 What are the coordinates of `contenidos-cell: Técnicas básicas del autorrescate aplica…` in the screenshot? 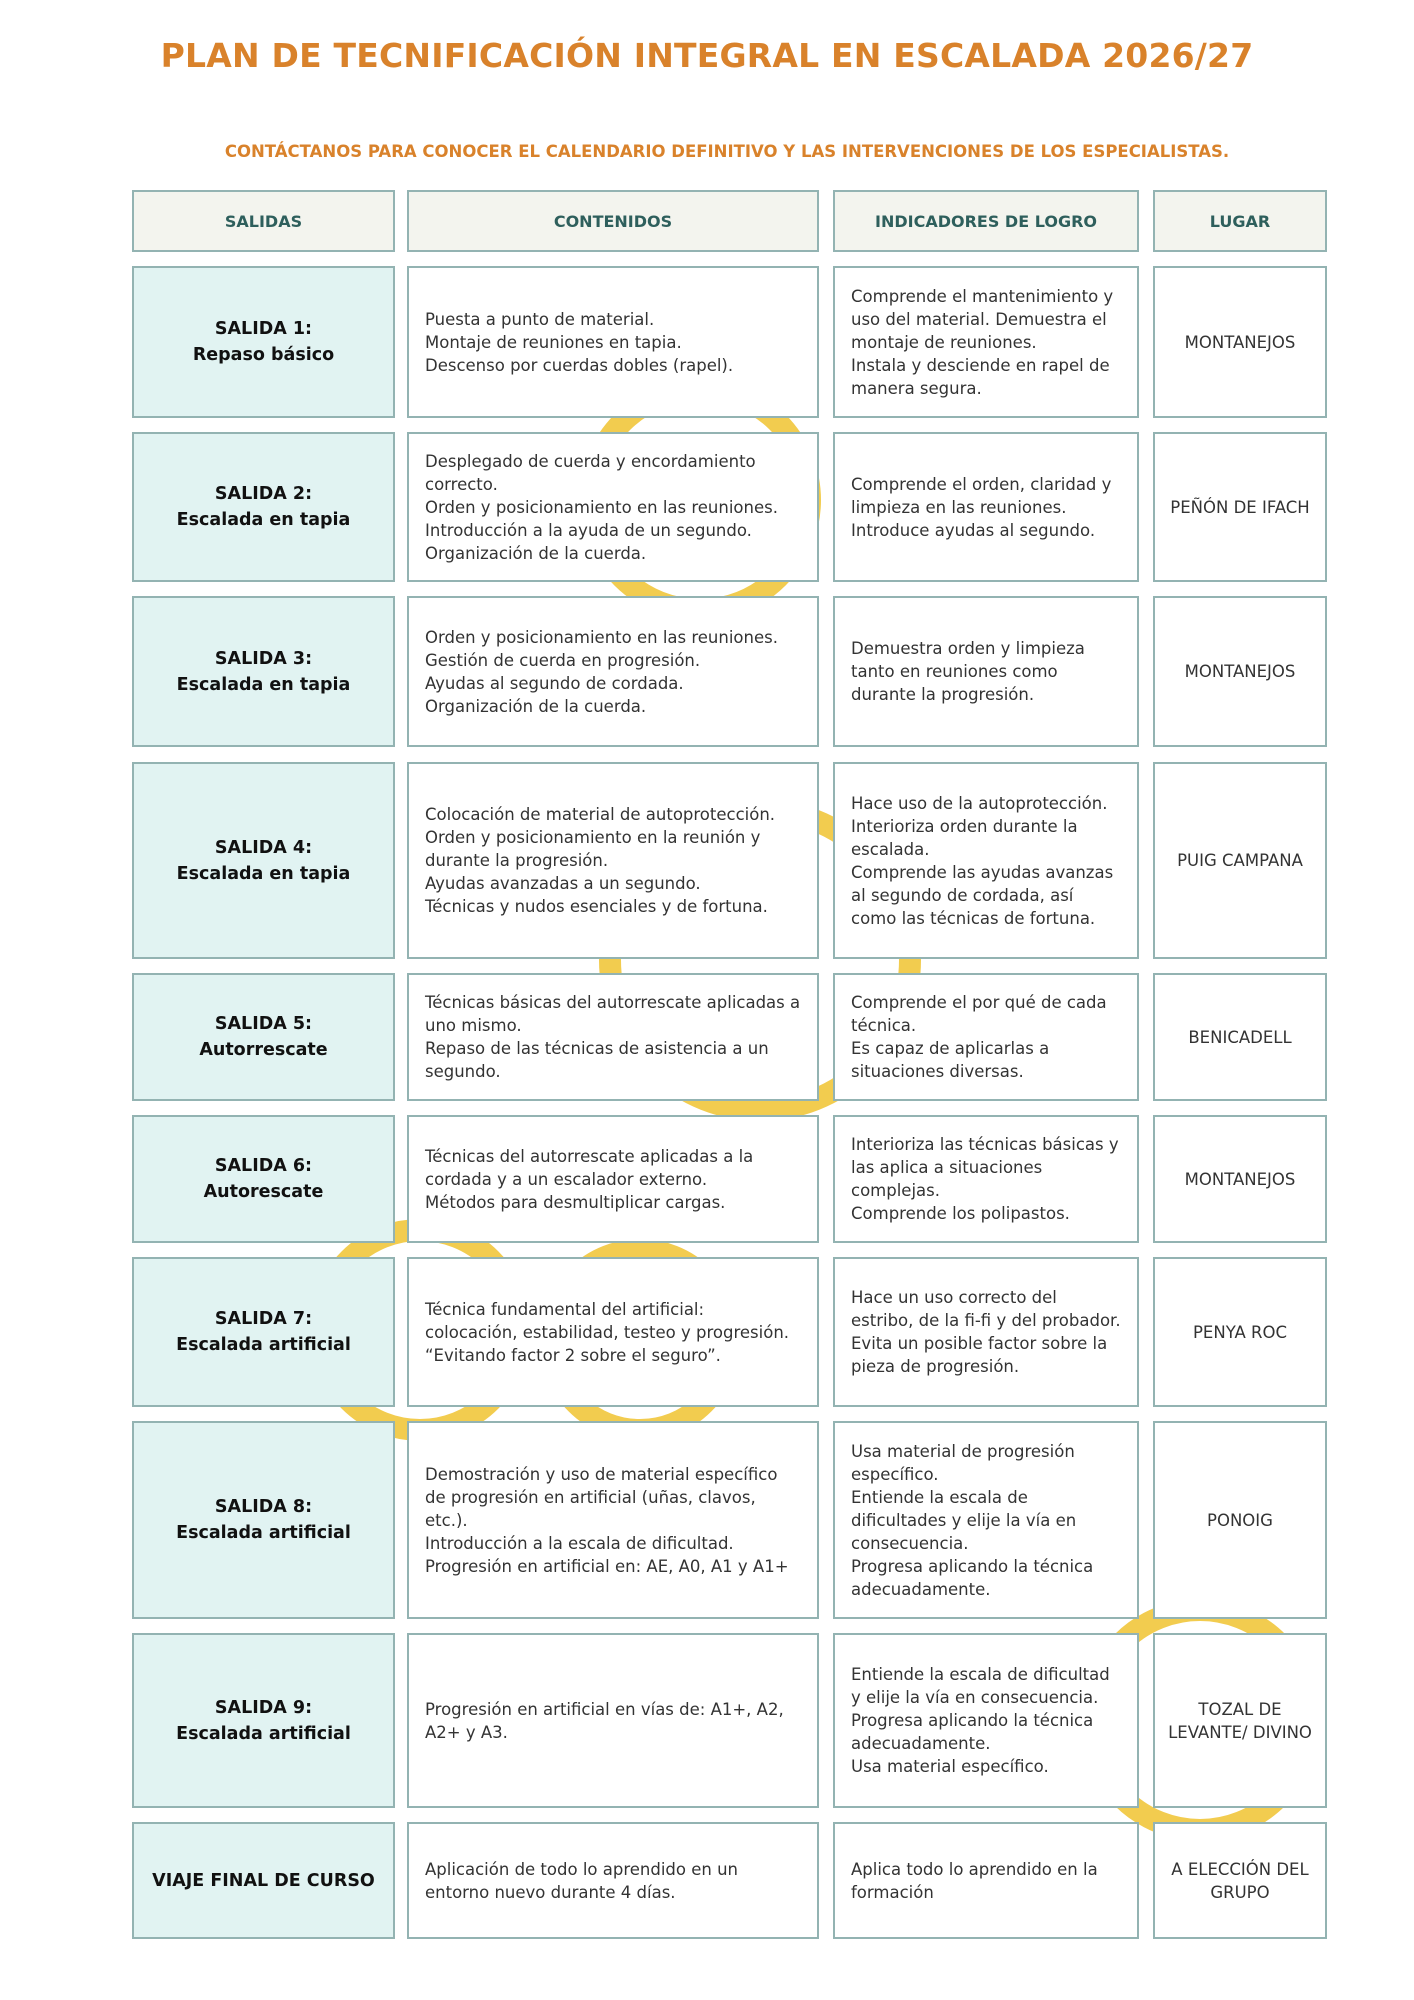 It's located at (613, 1037).